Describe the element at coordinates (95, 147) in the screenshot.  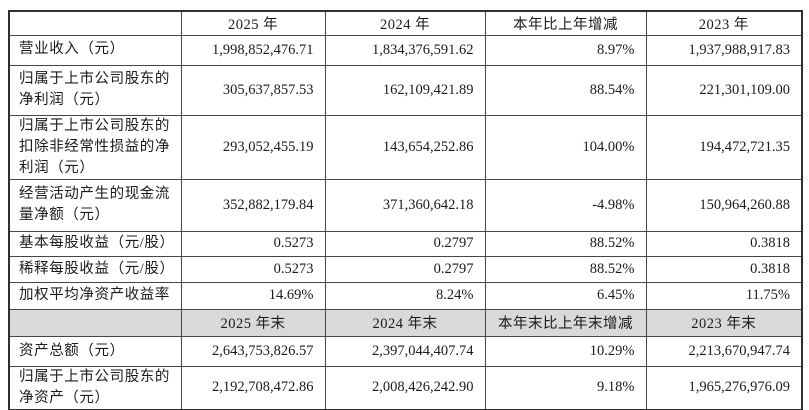
I see `row-label: 归属于上市公司股东的扣除非经常性损益的净利润（元）` at that location.